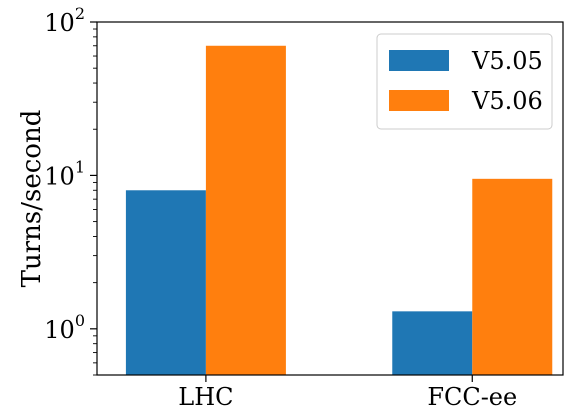 This screenshot has width=564, height=408. Describe the element at coordinates (64, 20) in the screenshot. I see `y-tick-label: 10²` at that location.